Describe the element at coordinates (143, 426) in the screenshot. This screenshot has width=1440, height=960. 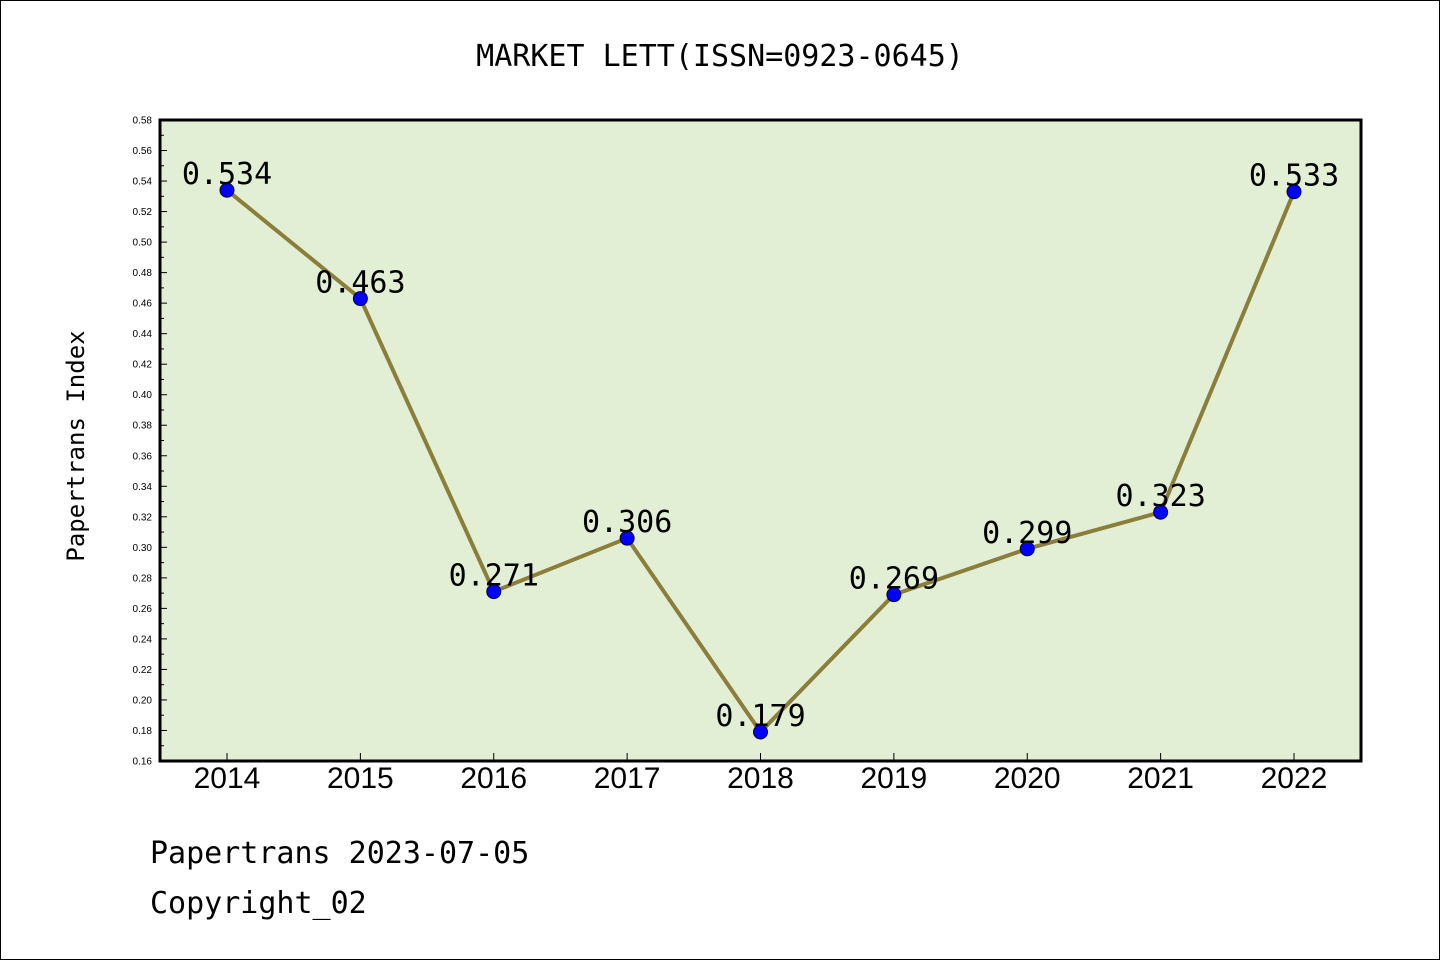
I see `y-tick-label: 0.38` at that location.